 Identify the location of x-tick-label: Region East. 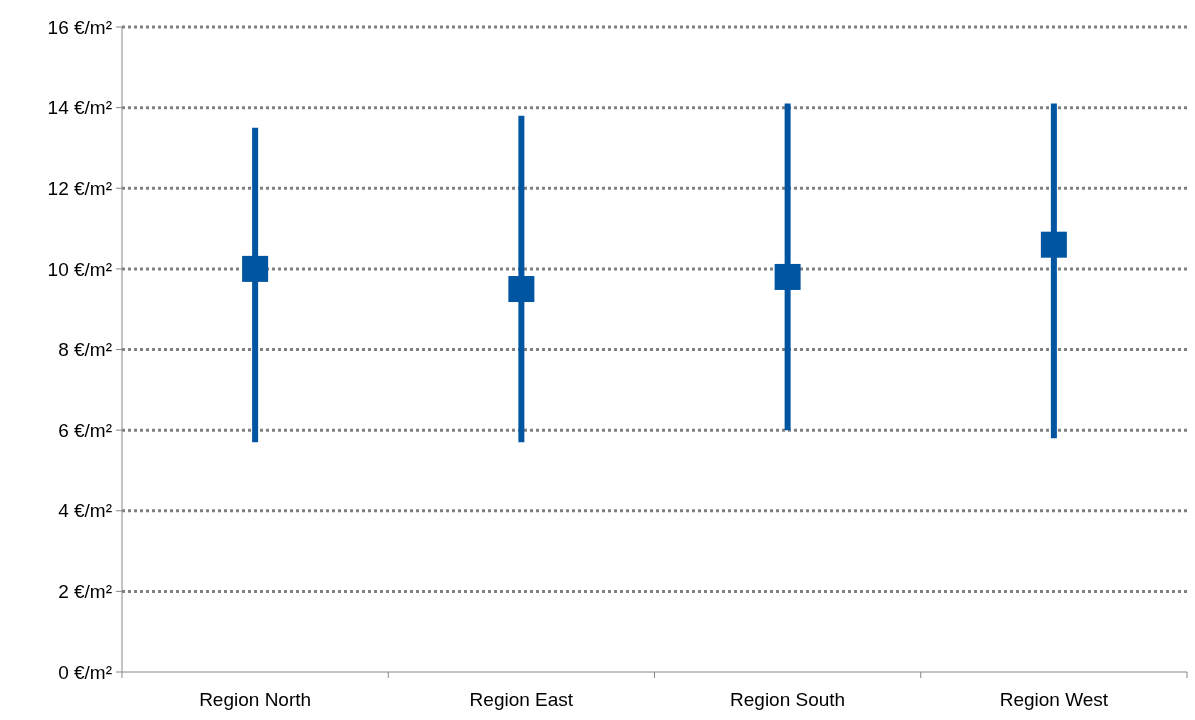
(521, 699).